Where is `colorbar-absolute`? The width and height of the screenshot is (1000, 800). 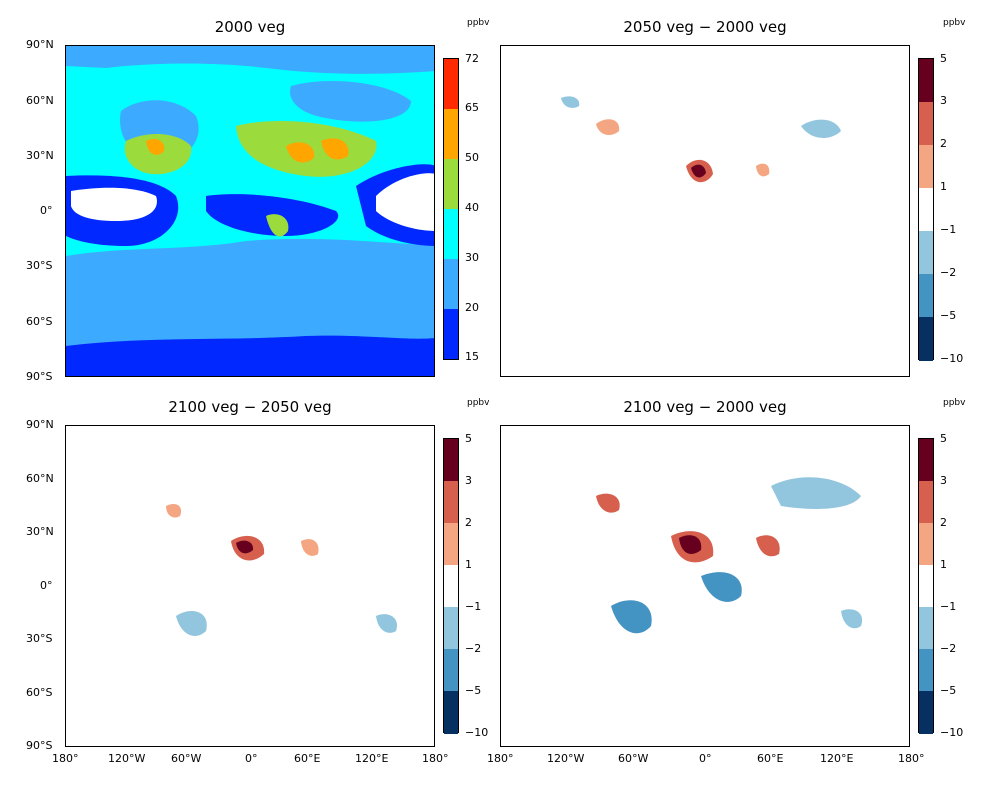 colorbar-absolute is located at coordinates (451, 209).